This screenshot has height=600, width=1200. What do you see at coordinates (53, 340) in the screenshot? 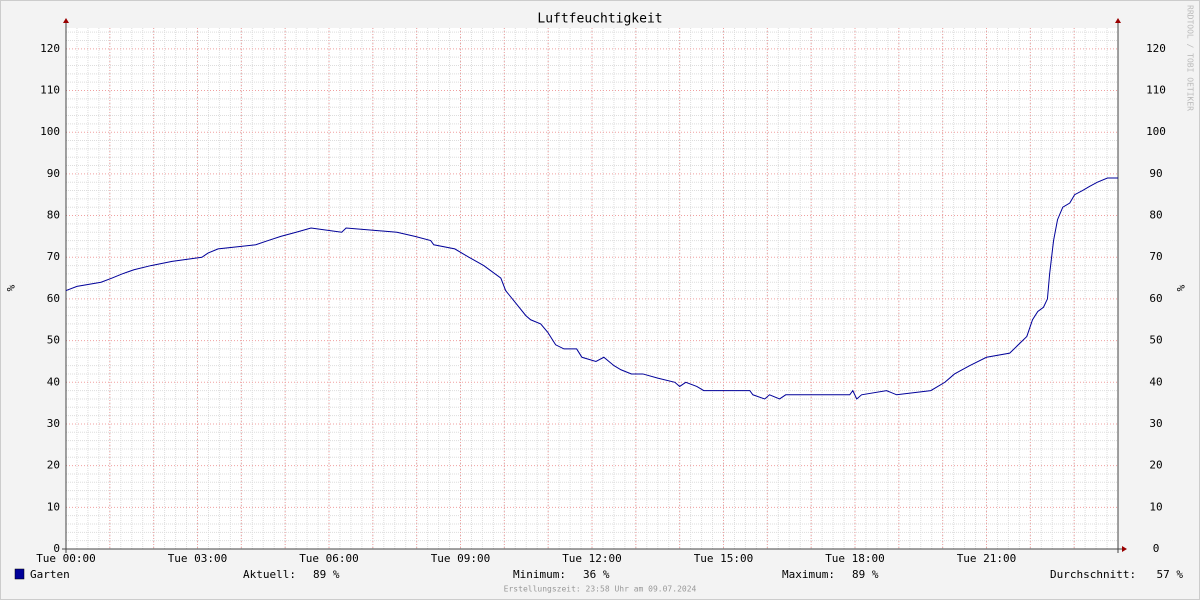
I see `y-tick-label: 50` at bounding box center [53, 340].